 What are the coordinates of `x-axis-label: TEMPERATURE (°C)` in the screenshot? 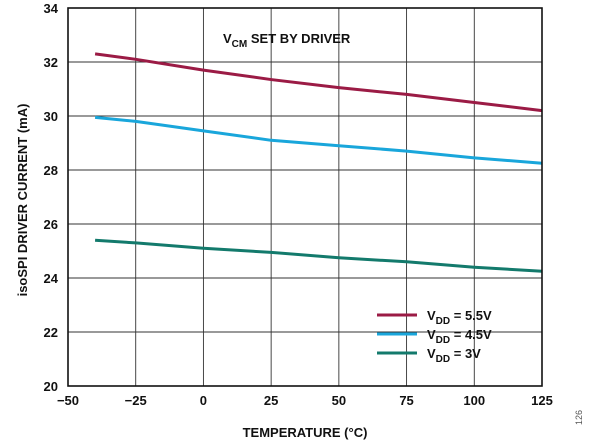 It's located at (305, 432).